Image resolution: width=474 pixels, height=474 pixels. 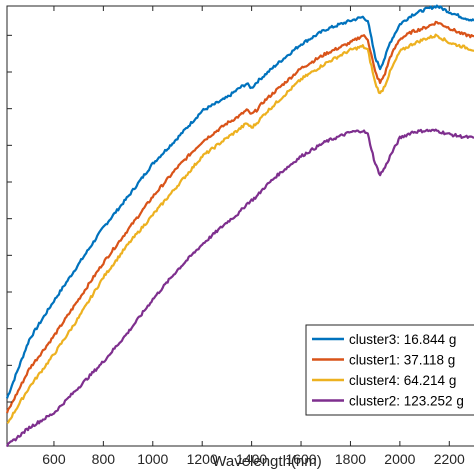 What do you see at coordinates (402, 339) in the screenshot?
I see `legend-entry: cluster3: 16.844 g` at bounding box center [402, 339].